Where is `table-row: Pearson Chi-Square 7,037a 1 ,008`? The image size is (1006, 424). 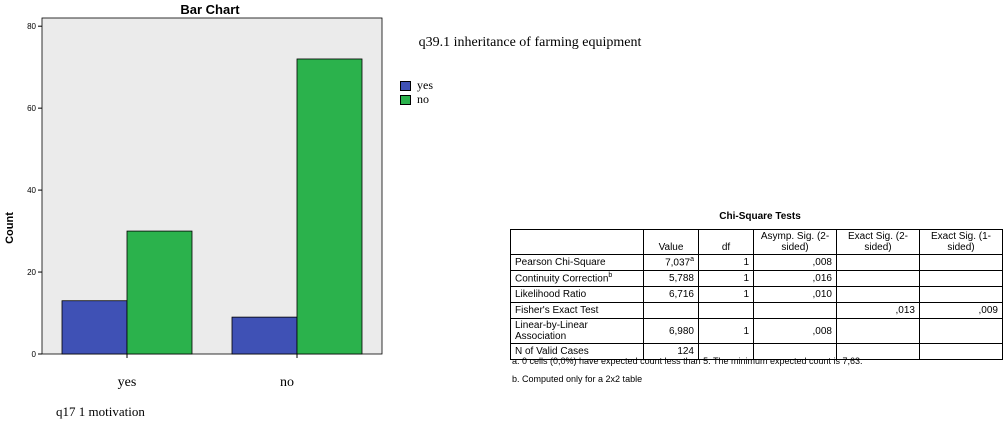 table-row: Pearson Chi-Square 7,037a 1 ,008 is located at coordinates (756, 262).